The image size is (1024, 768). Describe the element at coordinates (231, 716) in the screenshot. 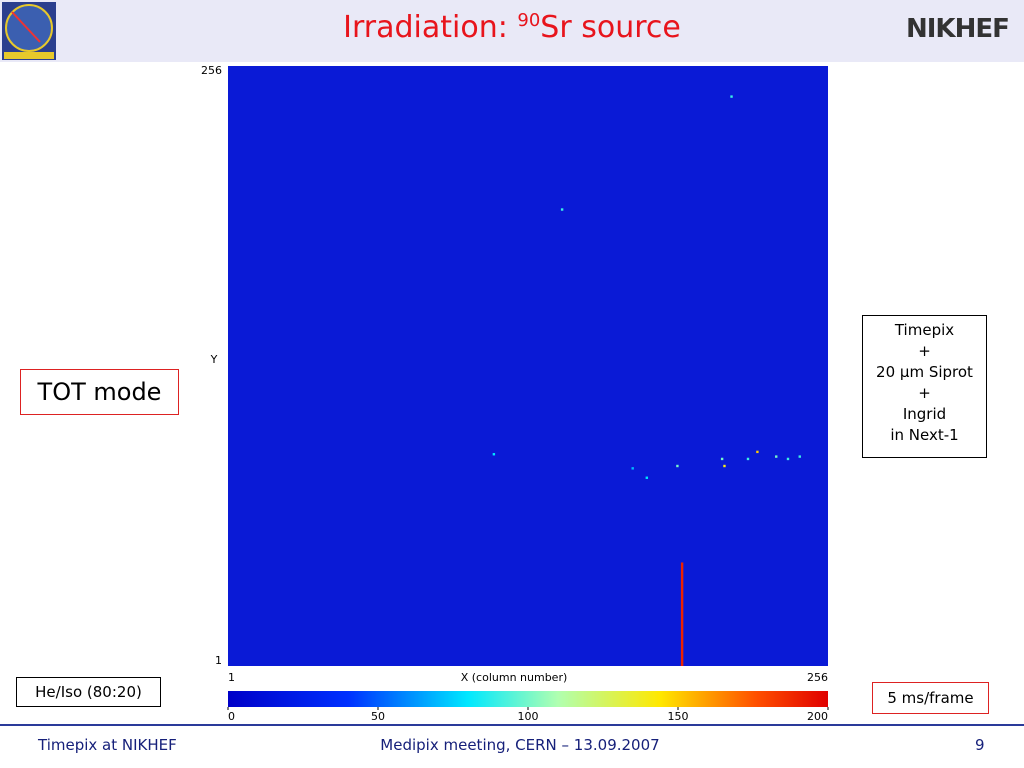

I see `colorbar-tick-label: 0` at that location.